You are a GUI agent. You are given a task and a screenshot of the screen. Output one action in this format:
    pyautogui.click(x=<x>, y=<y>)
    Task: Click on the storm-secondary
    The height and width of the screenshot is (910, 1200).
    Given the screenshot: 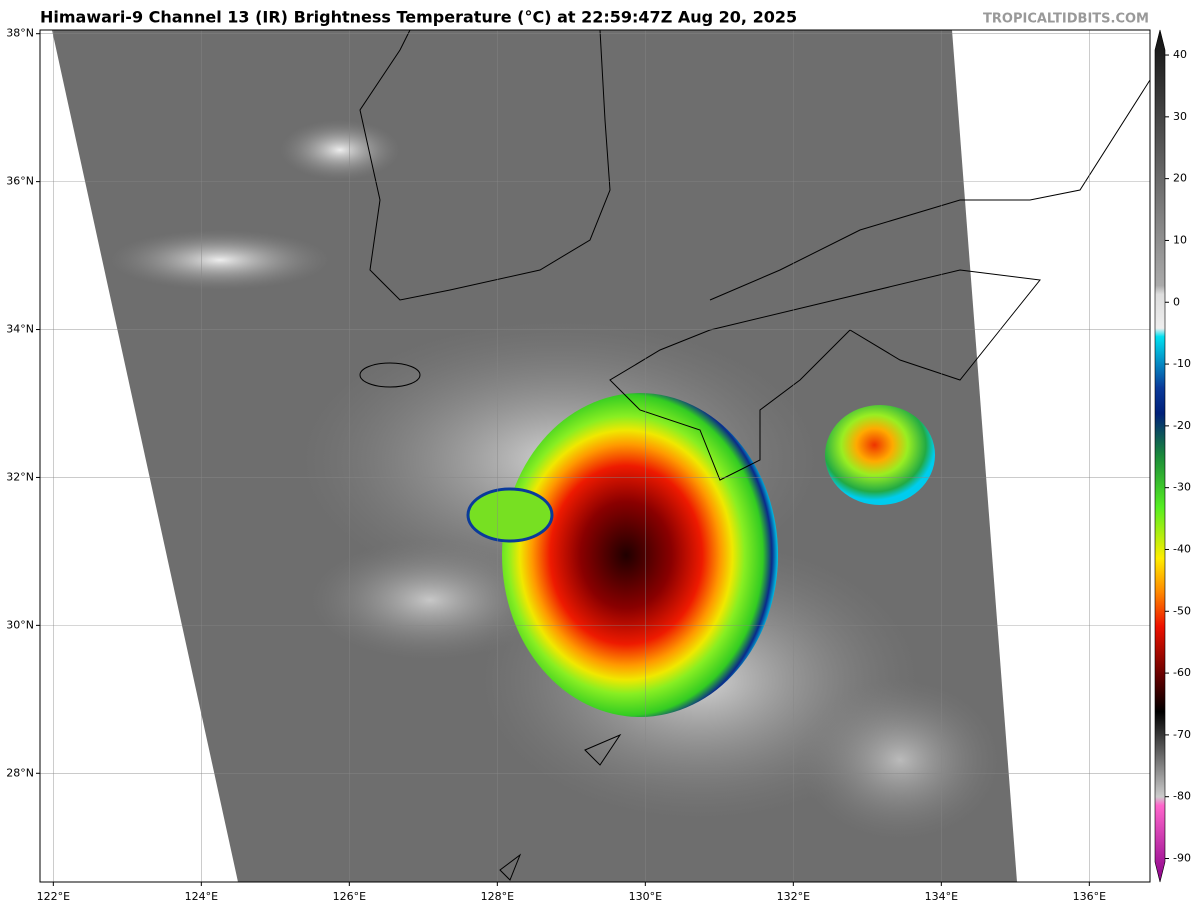 What is the action you would take?
    pyautogui.click(x=880, y=455)
    